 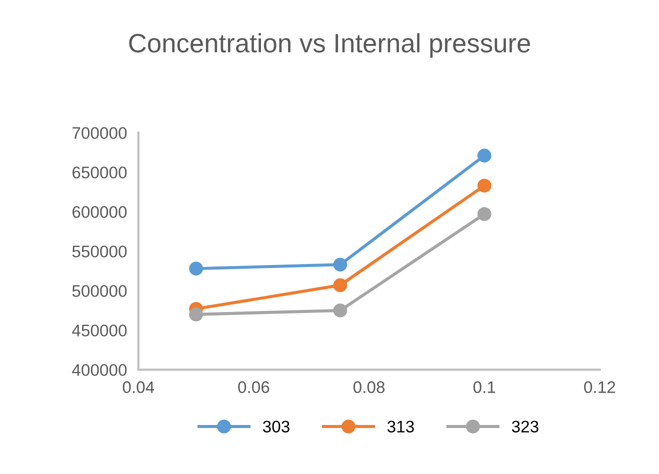 I want to click on legend-label: 313, so click(x=400, y=426).